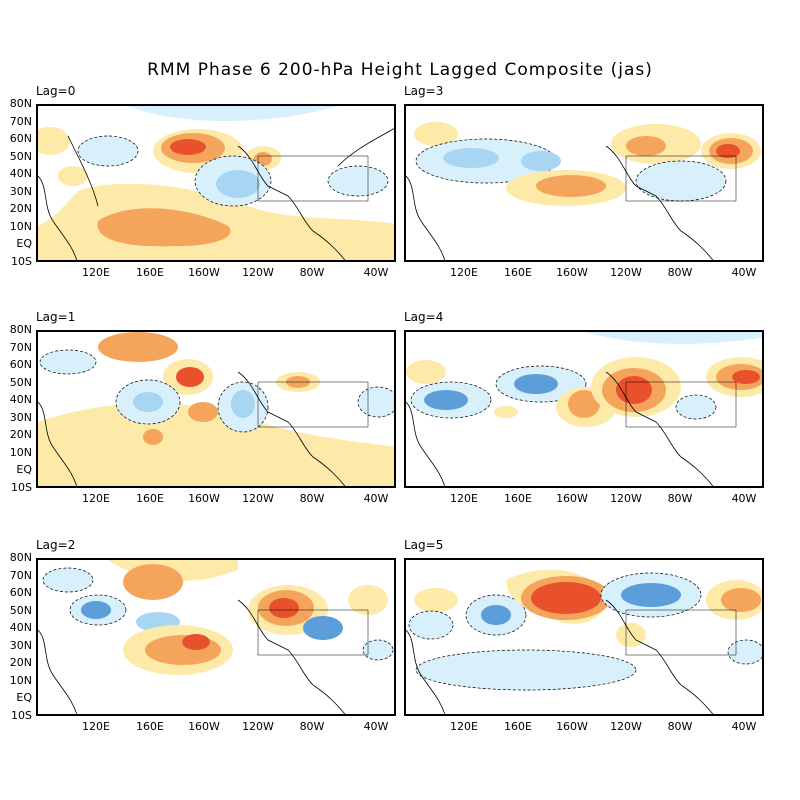 The width and height of the screenshot is (800, 800). I want to click on panel-lag5: Lag=5, so click(584, 627).